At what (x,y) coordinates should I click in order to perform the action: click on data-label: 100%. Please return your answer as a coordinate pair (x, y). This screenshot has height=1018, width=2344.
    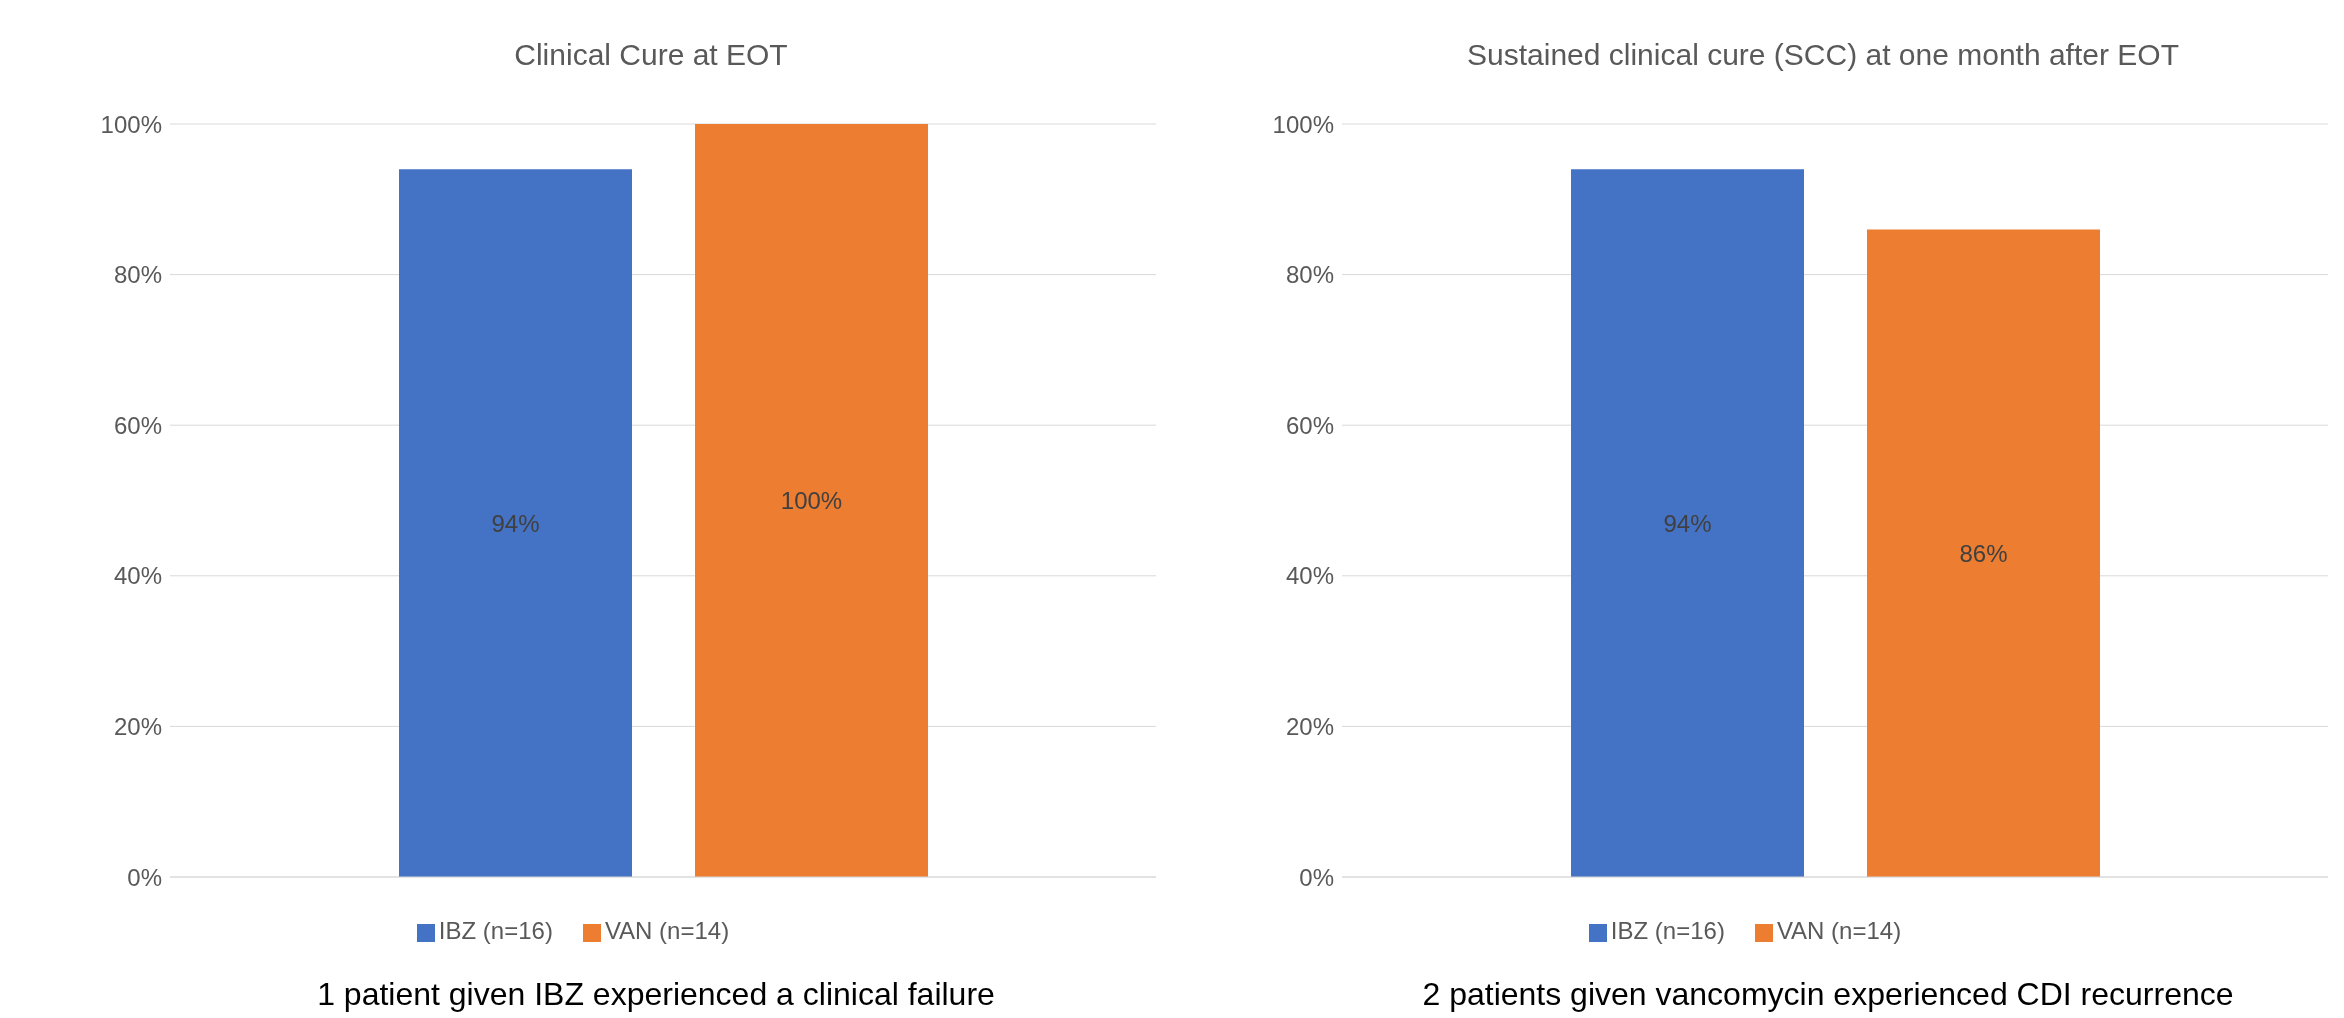
    Looking at the image, I should click on (811, 501).